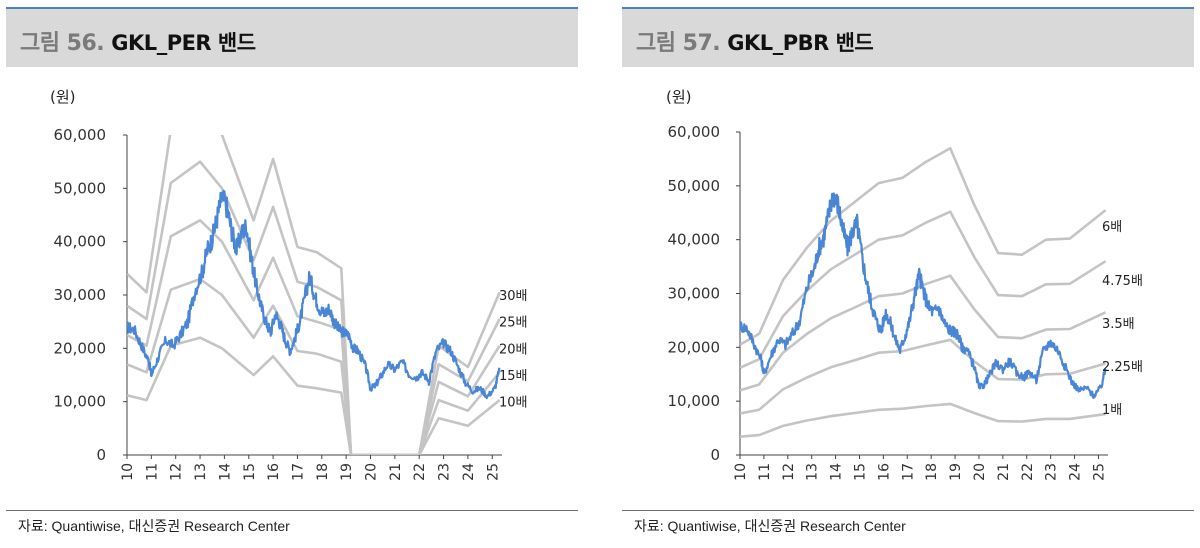  I want to click on figure-title: GKL_PBR 밴드, so click(800, 43).